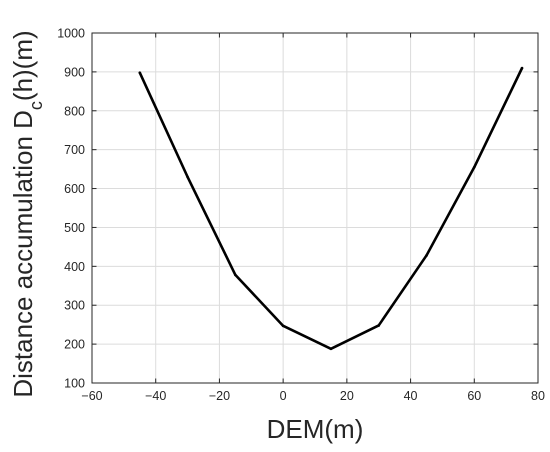 Image resolution: width=550 pixels, height=452 pixels. What do you see at coordinates (347, 396) in the screenshot?
I see `x-tick-label: 20` at bounding box center [347, 396].